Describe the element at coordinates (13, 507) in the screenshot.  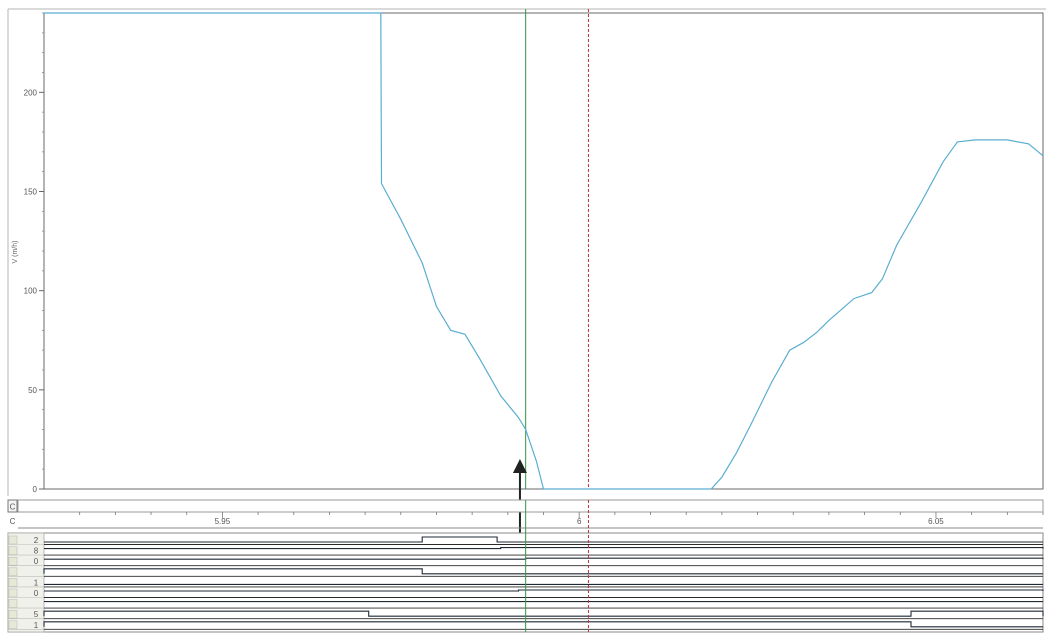
I see `scroll-left-glyph: C` at that location.